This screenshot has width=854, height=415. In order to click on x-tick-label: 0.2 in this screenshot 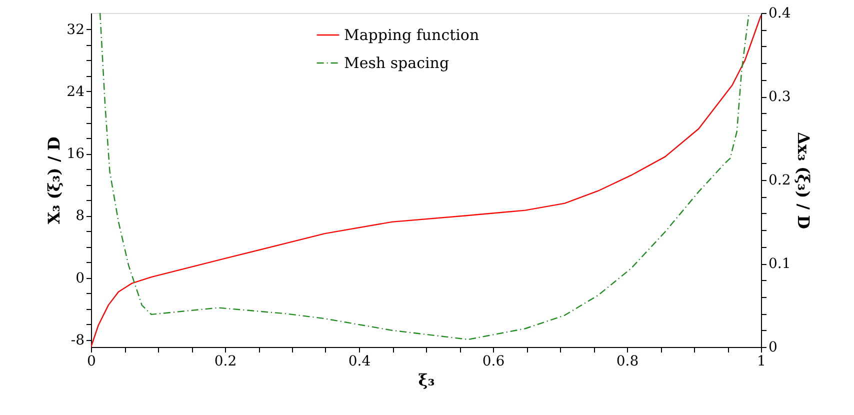, I will do `click(225, 362)`.